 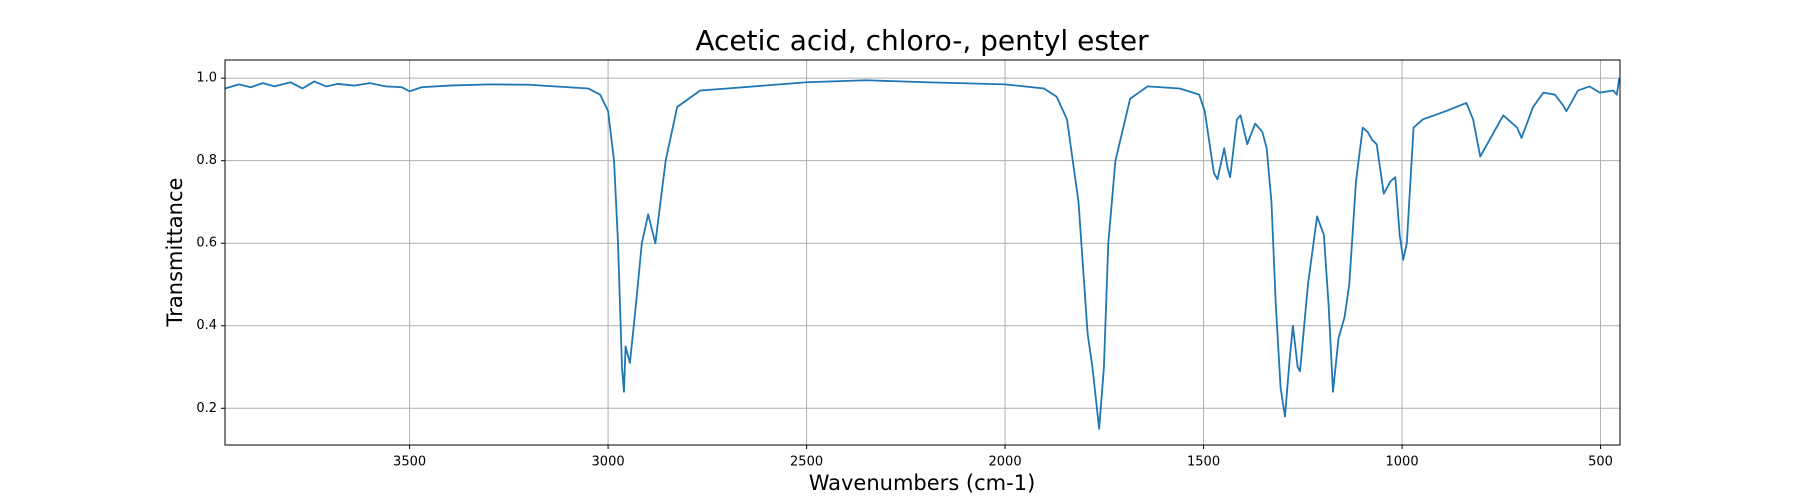 I want to click on x-tick-label: 3000, so click(x=608, y=462).